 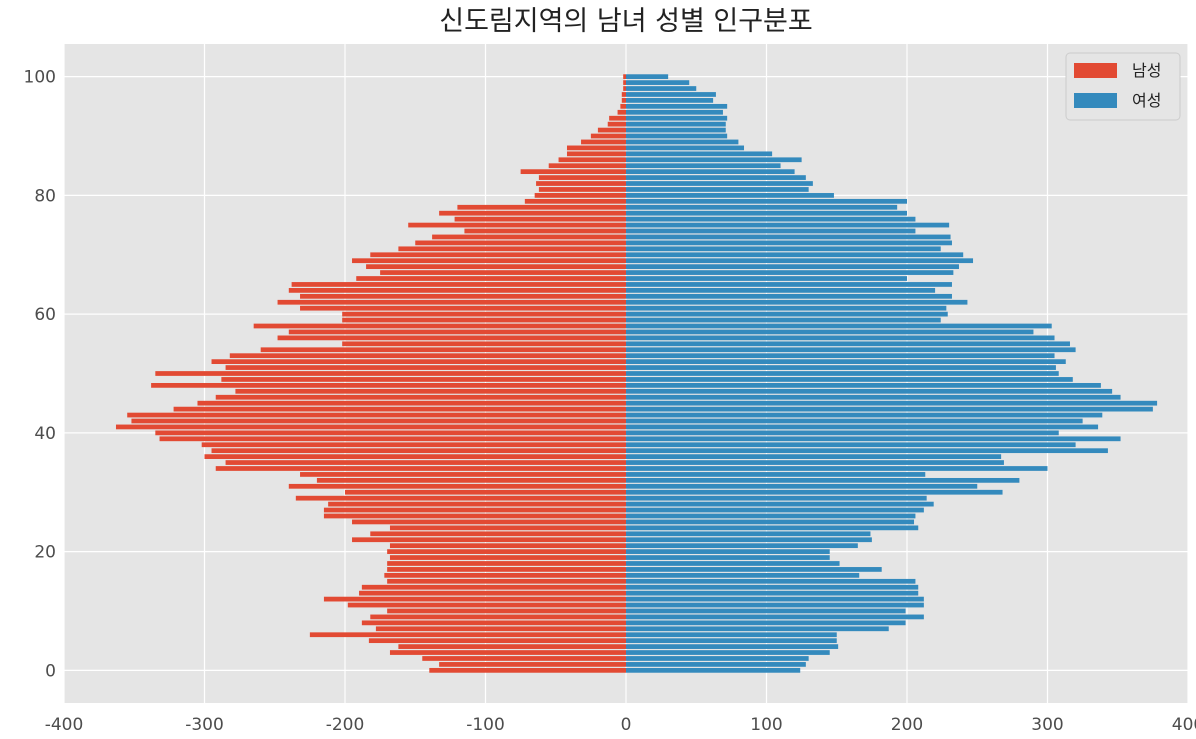 I want to click on x-tick-label: -100, so click(x=485, y=725).